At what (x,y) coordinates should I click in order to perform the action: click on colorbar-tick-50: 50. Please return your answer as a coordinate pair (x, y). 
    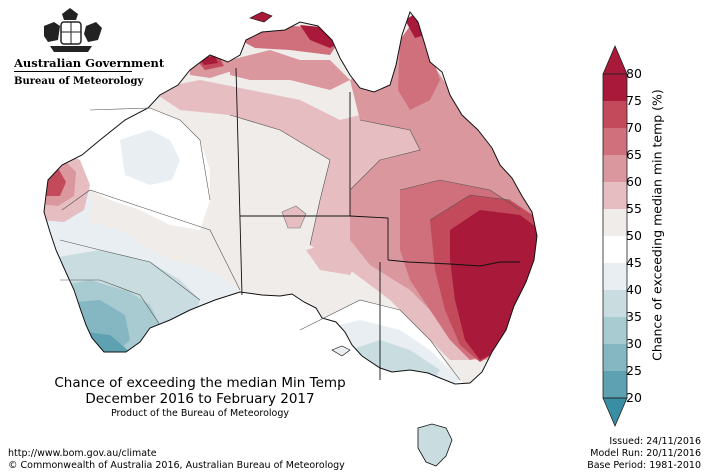
    Looking at the image, I should click on (634, 235).